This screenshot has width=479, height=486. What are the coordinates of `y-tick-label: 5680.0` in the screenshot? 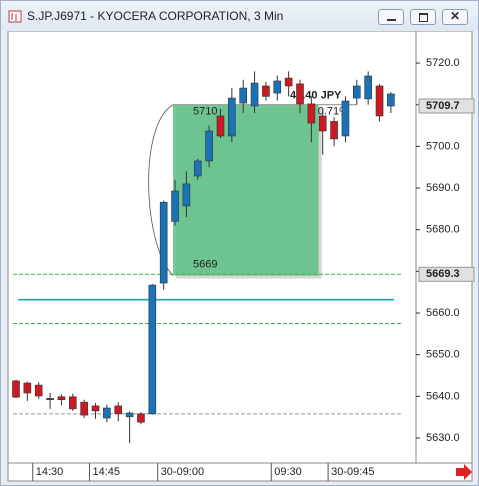 It's located at (443, 230).